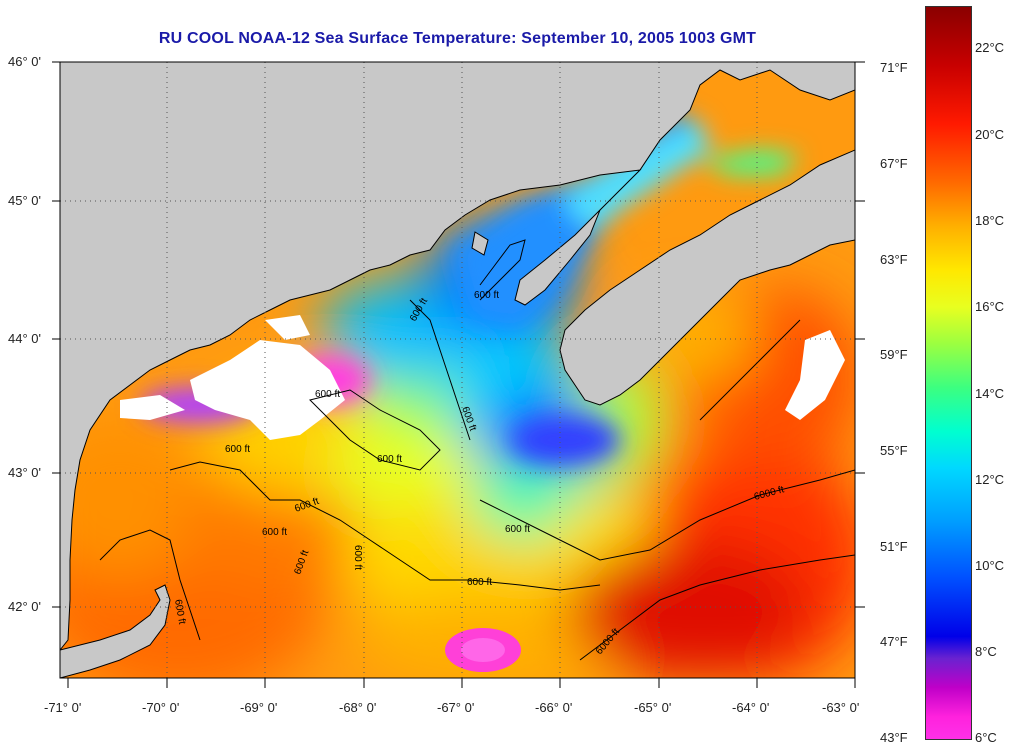  Describe the element at coordinates (894, 450) in the screenshot. I see `fahrenheit-label: 55°F` at that location.